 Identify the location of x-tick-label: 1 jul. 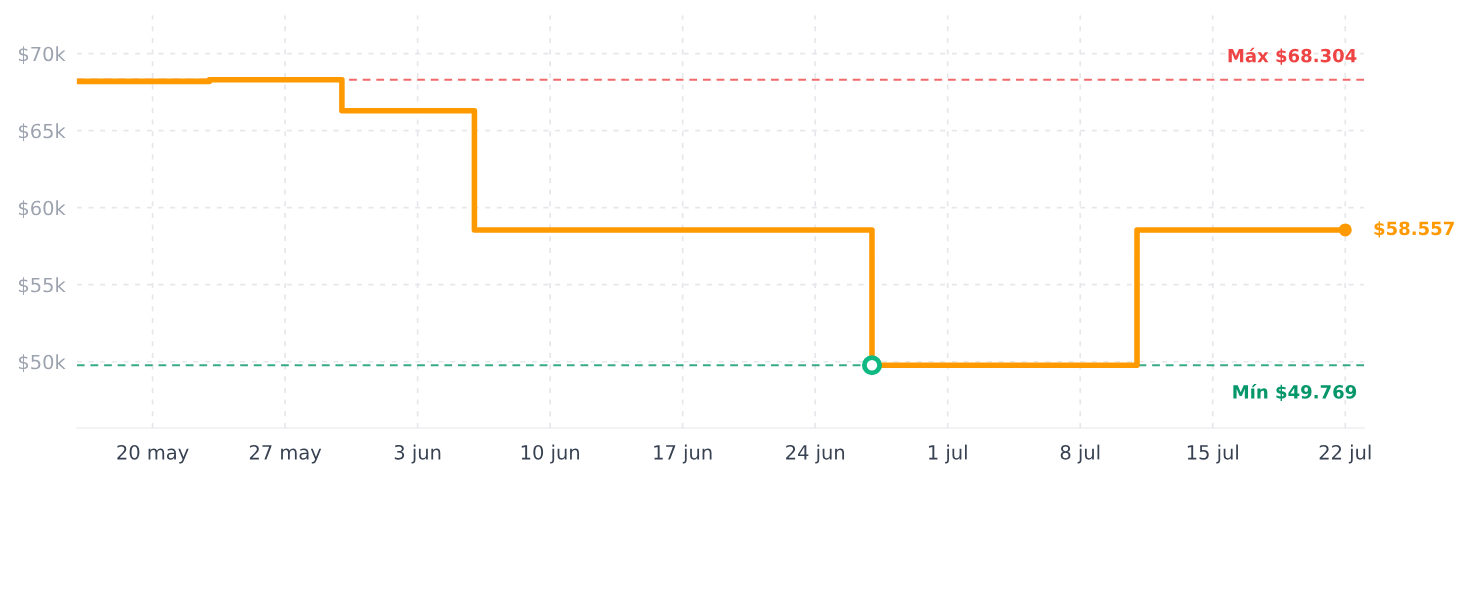
(948, 454).